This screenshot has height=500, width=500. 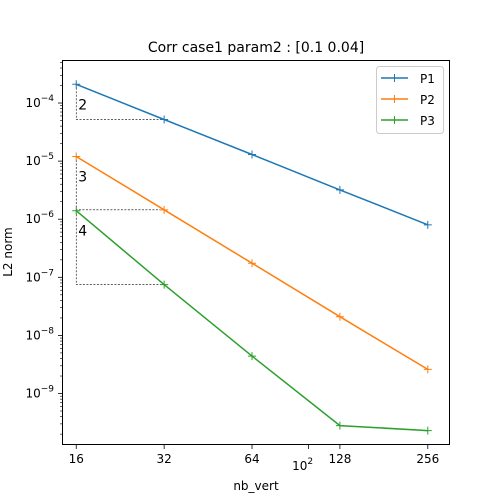 I want to click on slope-label: 4, so click(x=82, y=232).